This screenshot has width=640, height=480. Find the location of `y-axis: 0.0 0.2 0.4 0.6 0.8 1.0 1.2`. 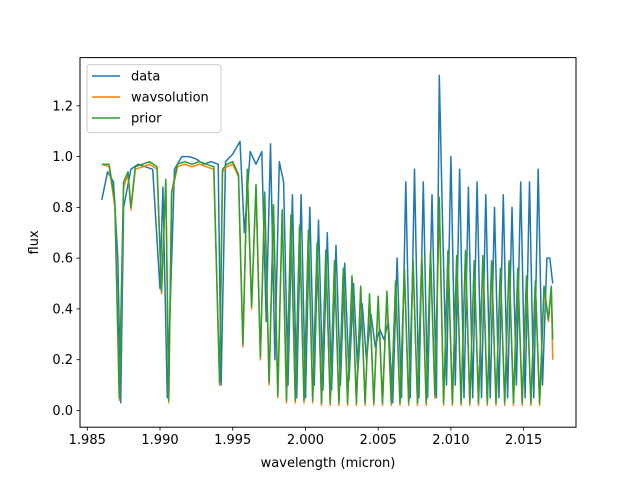

y-axis: 0.0 0.2 0.4 0.6 0.8 1.0 1.2 is located at coordinates (66, 259).